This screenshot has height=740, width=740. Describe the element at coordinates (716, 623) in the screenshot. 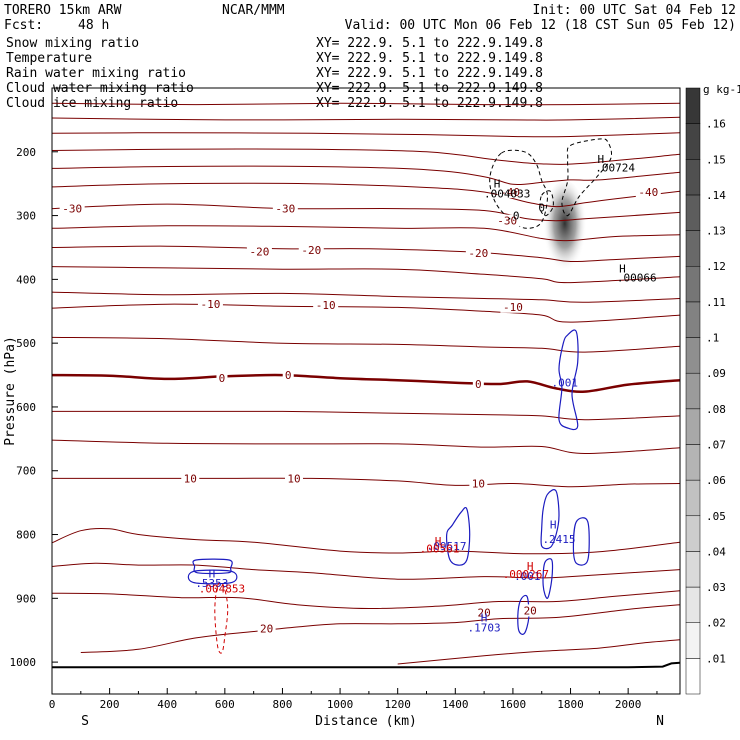

I see `colorbar-label-1: .02` at that location.